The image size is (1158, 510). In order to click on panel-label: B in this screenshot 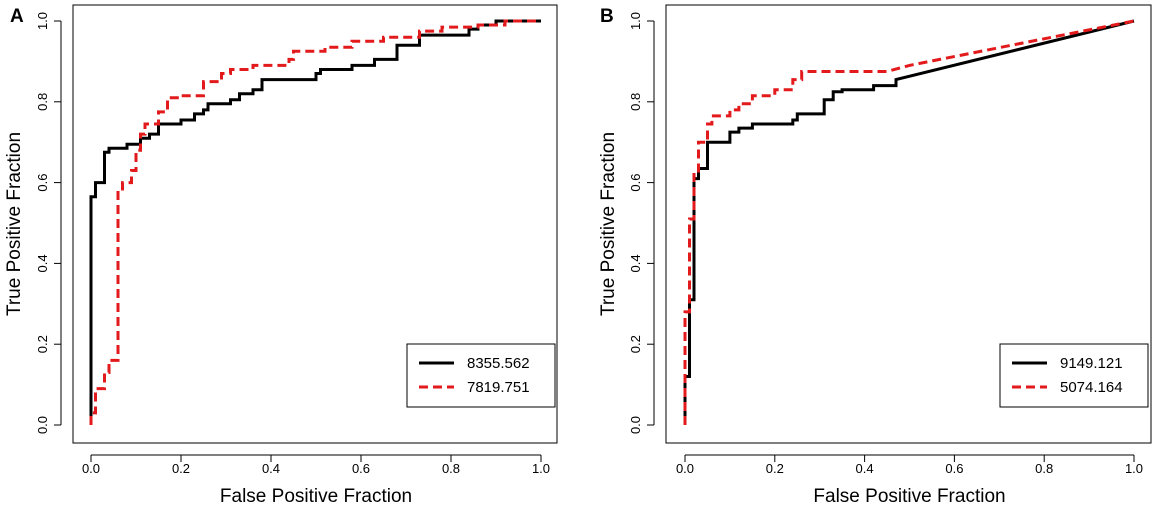, I will do `click(607, 16)`.